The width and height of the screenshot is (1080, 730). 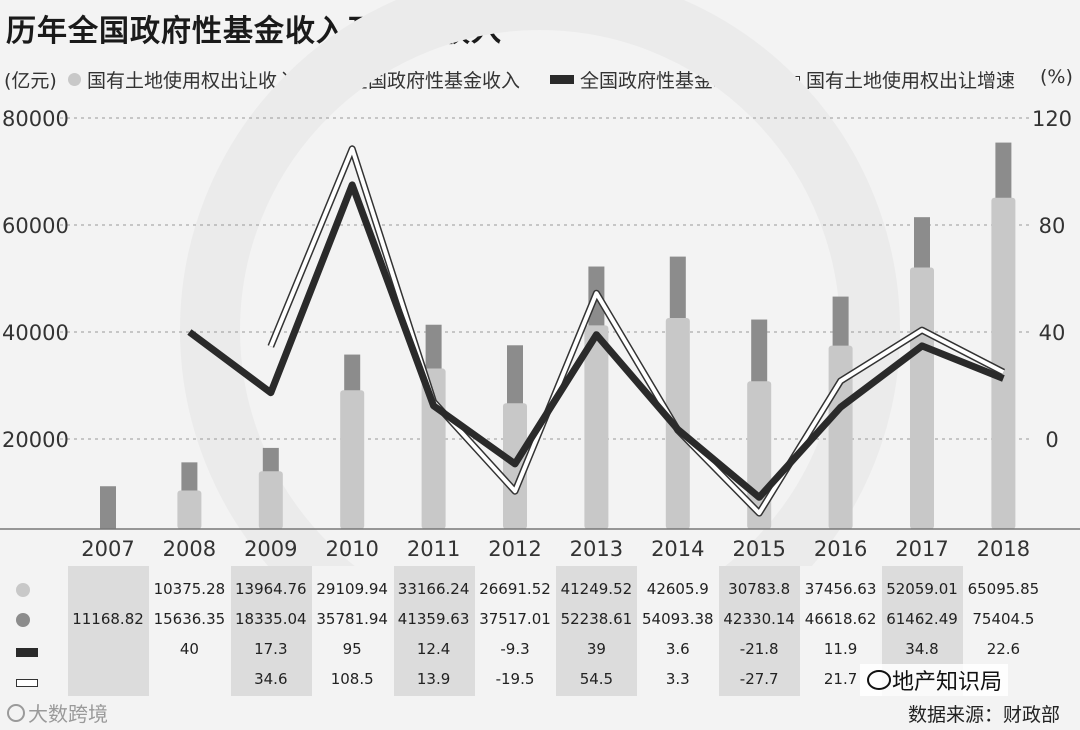 I want to click on table-cell: 12.4, so click(x=433, y=649).